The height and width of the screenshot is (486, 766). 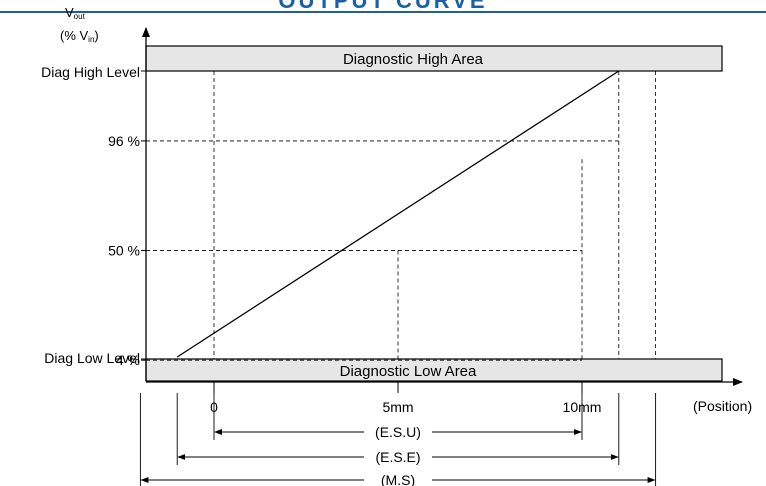 I want to click on span-group: (E.S.U) (E.S.E) (M.S), so click(x=398, y=439).